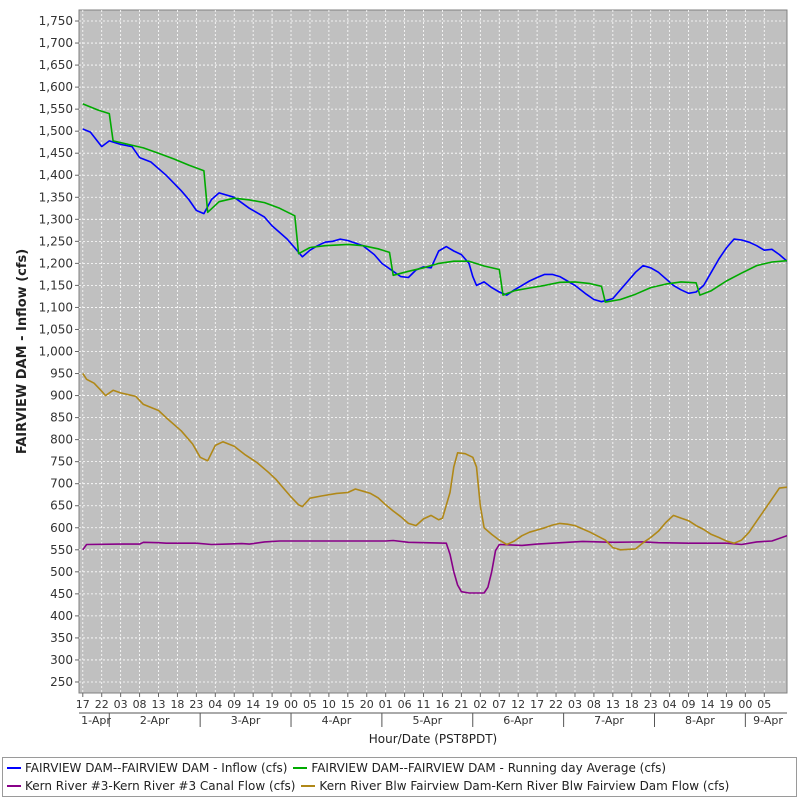  Describe the element at coordinates (337, 720) in the screenshot. I see `date-label: 4-Apr` at that location.